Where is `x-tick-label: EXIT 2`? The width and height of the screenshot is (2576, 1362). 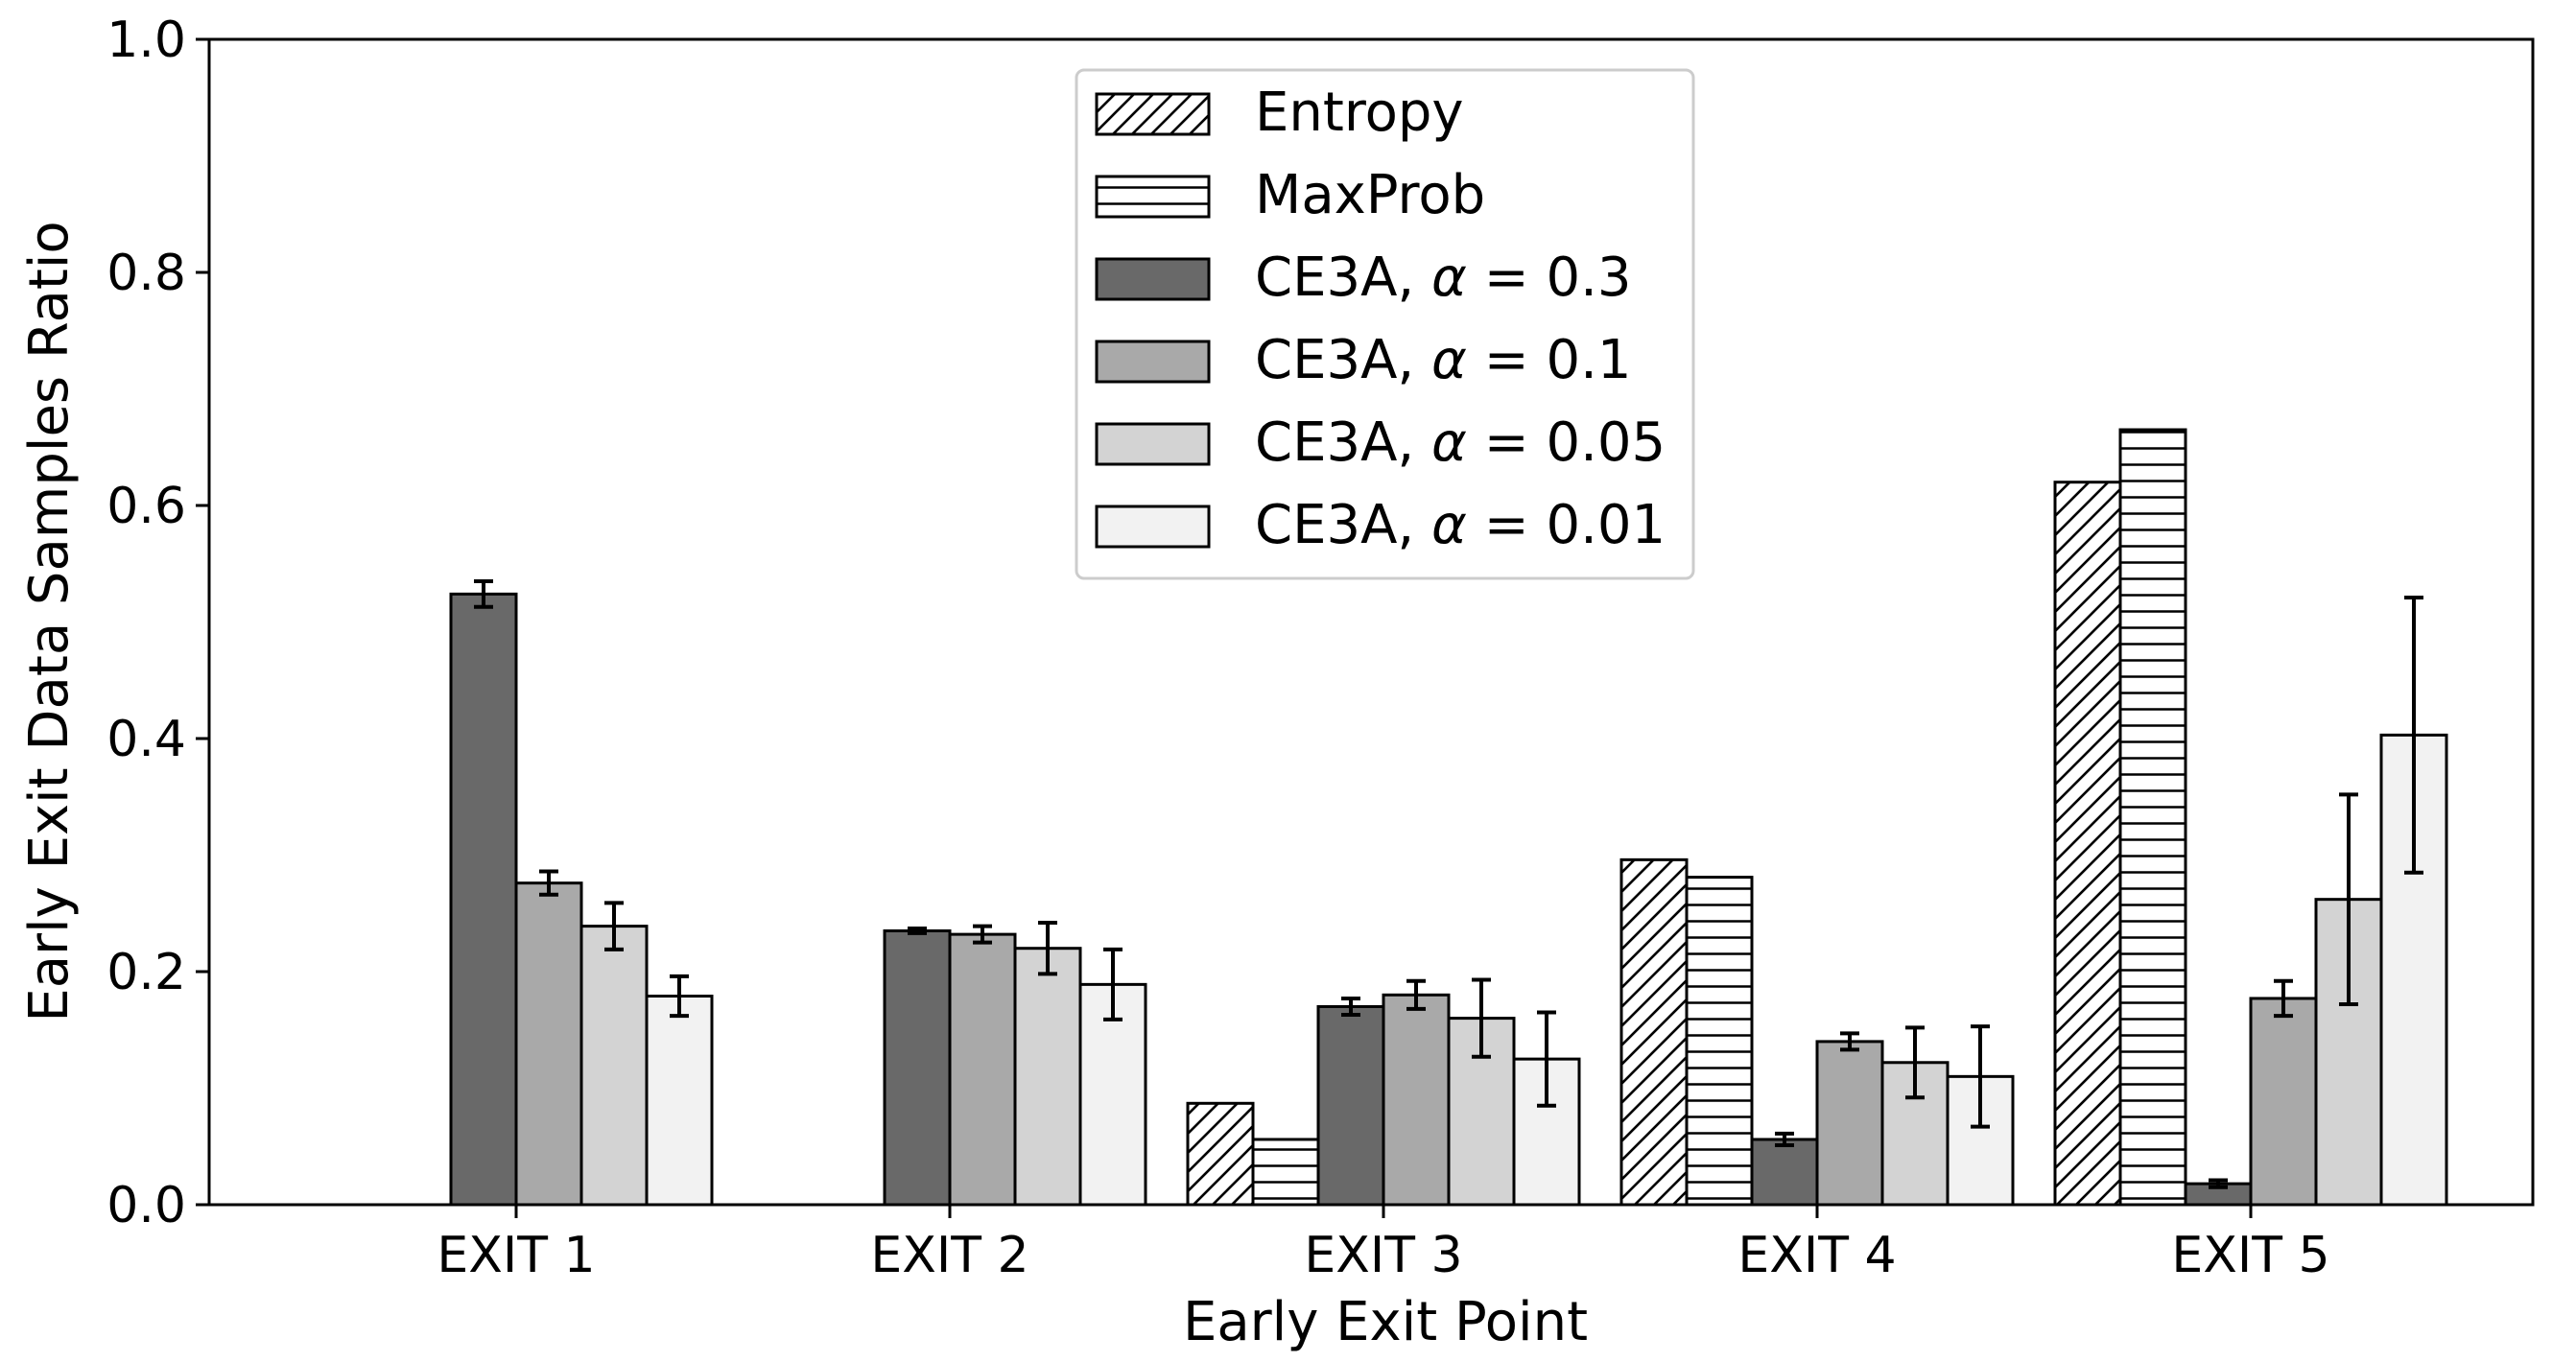 x-tick-label: EXIT 2 is located at coordinates (949, 1256).